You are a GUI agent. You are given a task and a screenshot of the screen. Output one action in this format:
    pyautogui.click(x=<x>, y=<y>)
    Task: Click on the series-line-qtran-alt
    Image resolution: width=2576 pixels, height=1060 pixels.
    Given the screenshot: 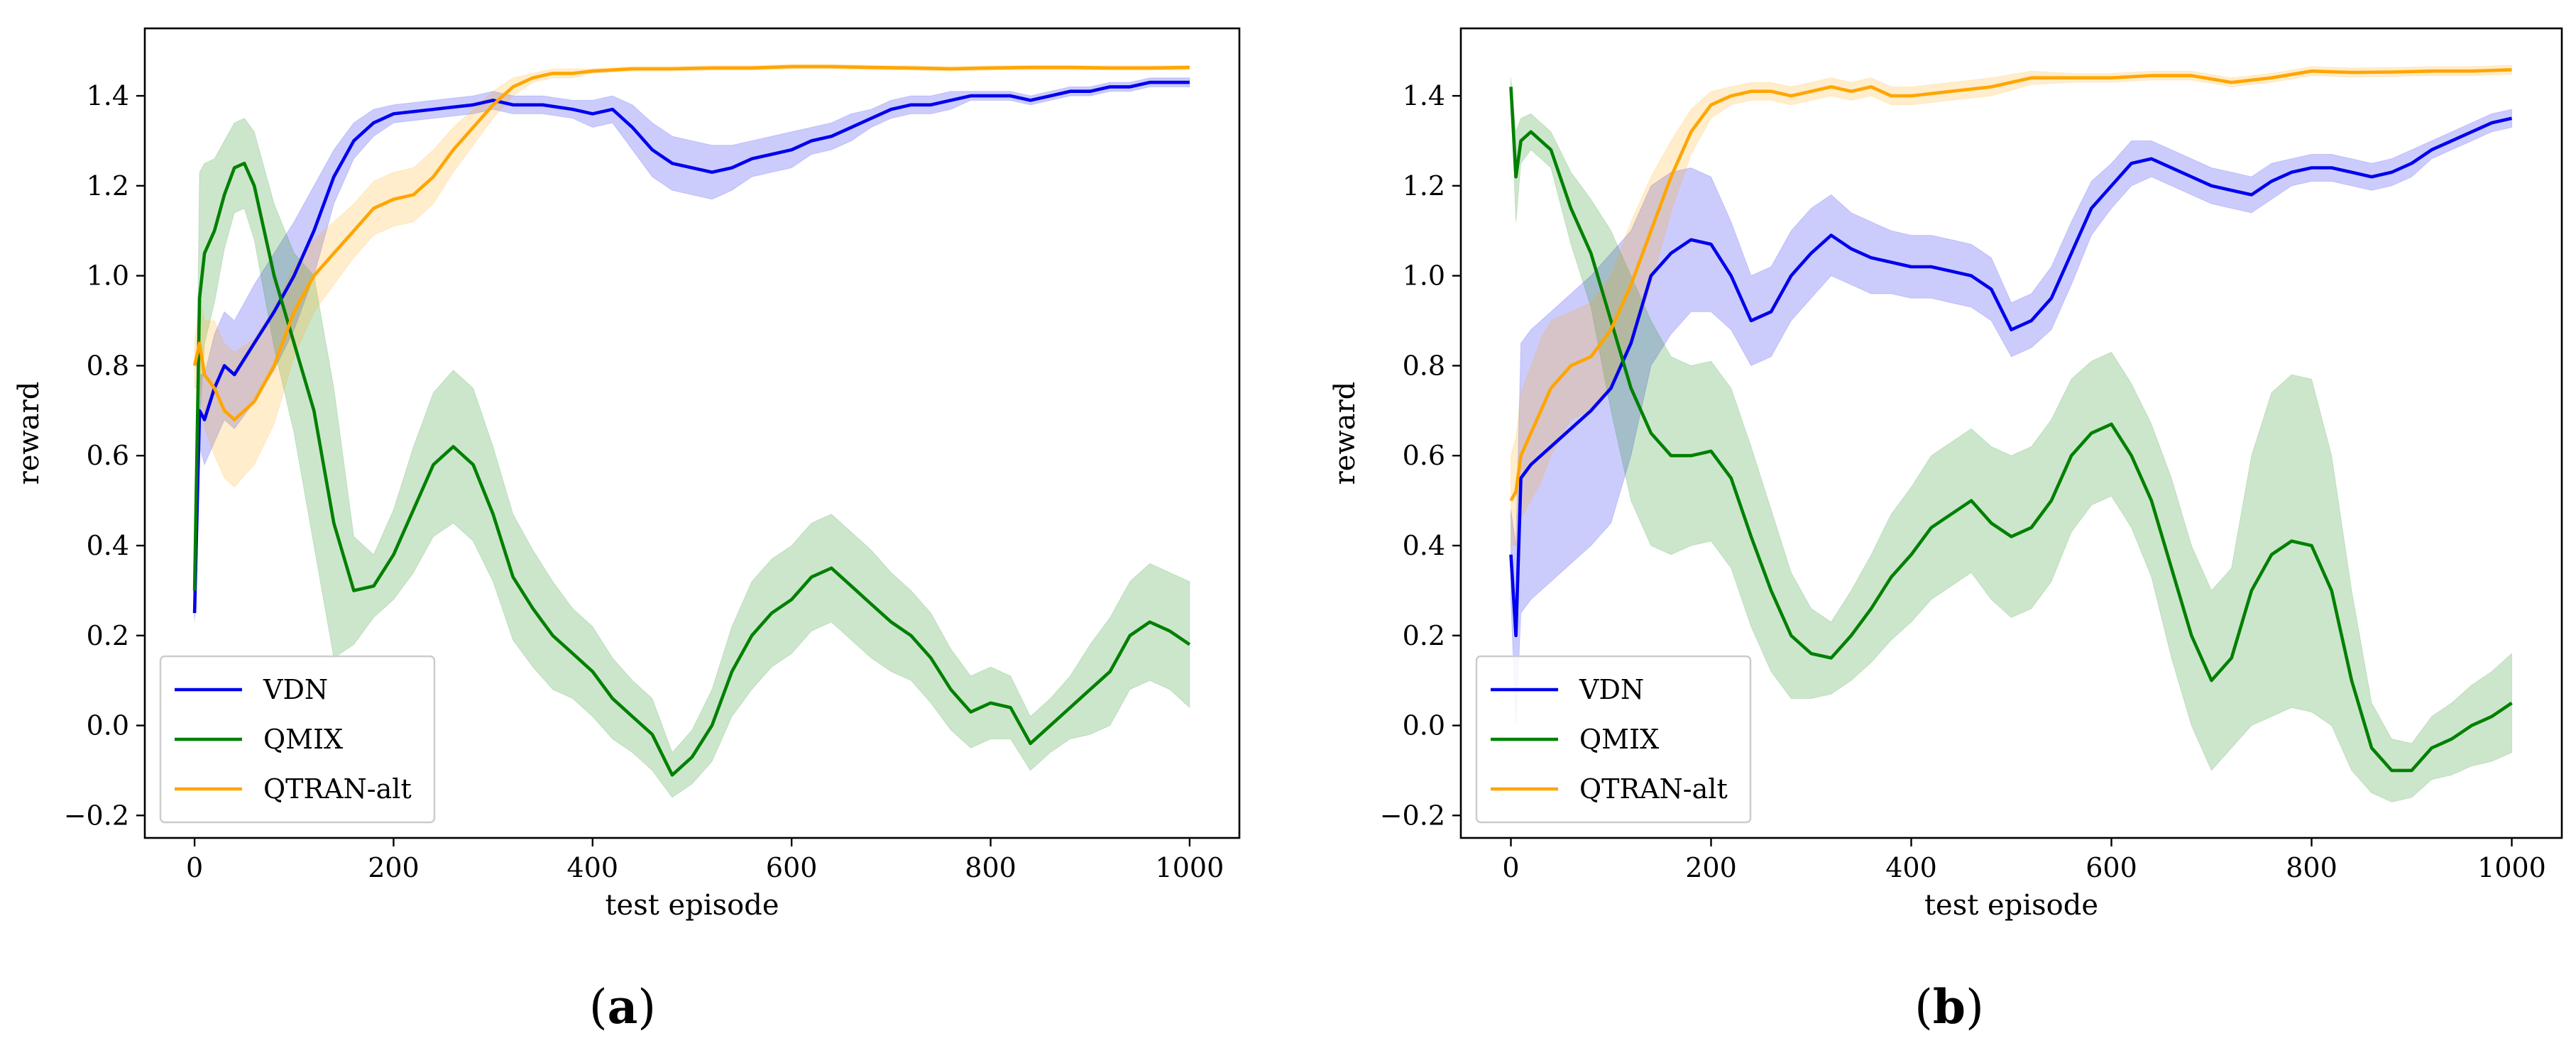 What is the action you would take?
    pyautogui.click(x=691, y=243)
    